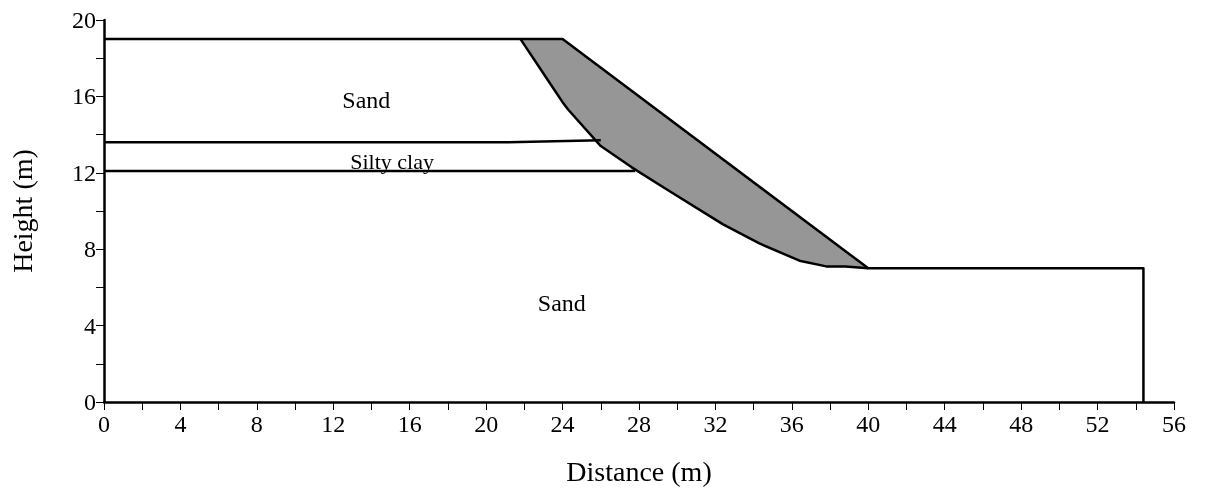 Image resolution: width=1207 pixels, height=494 pixels. What do you see at coordinates (639, 471) in the screenshot?
I see `x-axis-title: Distance (m)` at bounding box center [639, 471].